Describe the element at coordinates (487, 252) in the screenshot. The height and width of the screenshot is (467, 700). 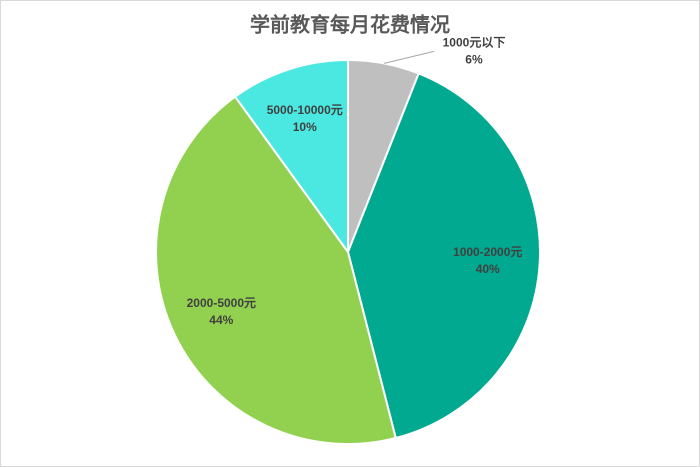
I see `slice-category-label: 1000-2000元` at that location.